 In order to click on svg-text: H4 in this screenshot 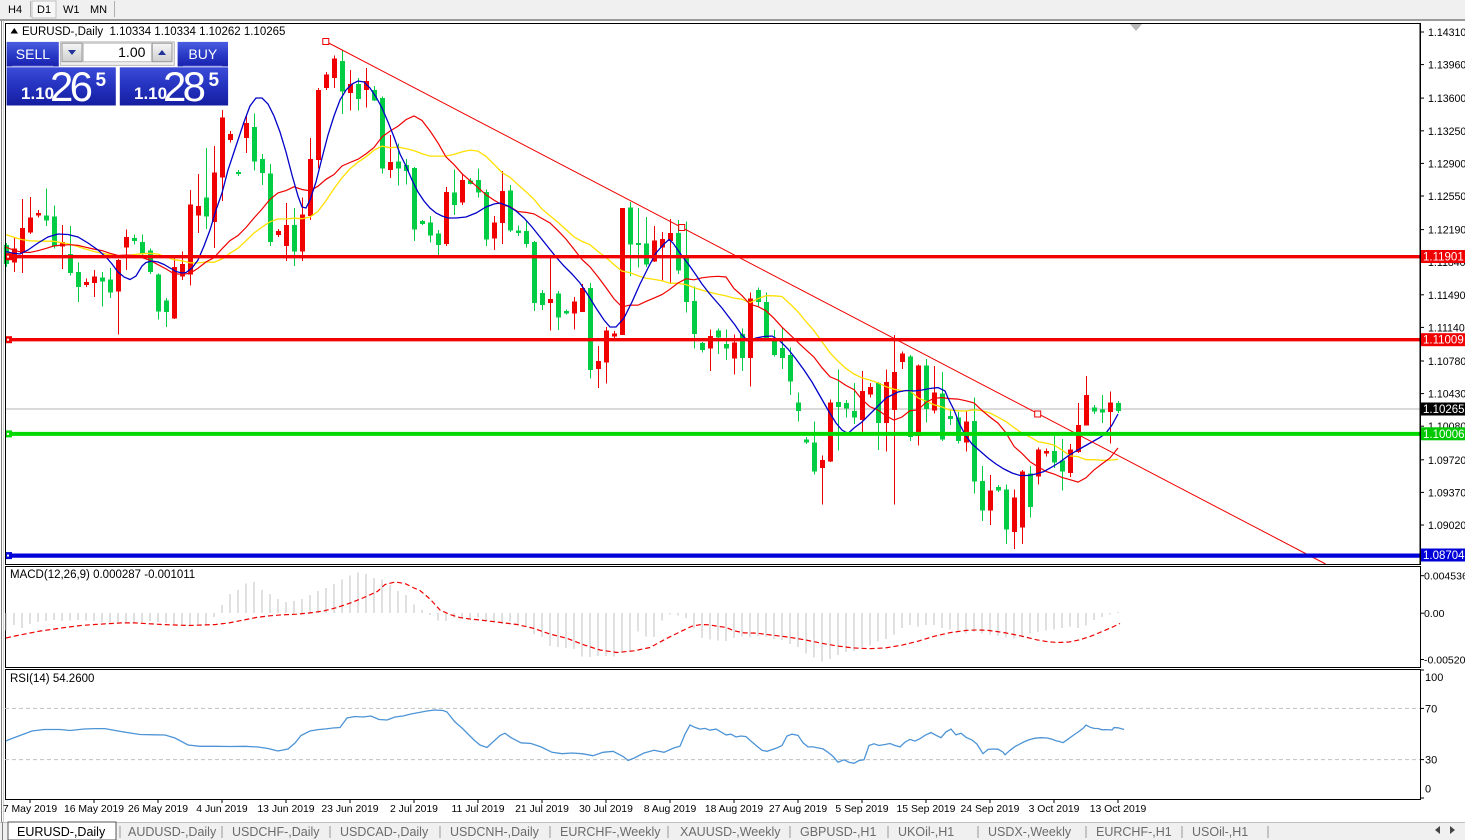, I will do `click(15, 10)`.